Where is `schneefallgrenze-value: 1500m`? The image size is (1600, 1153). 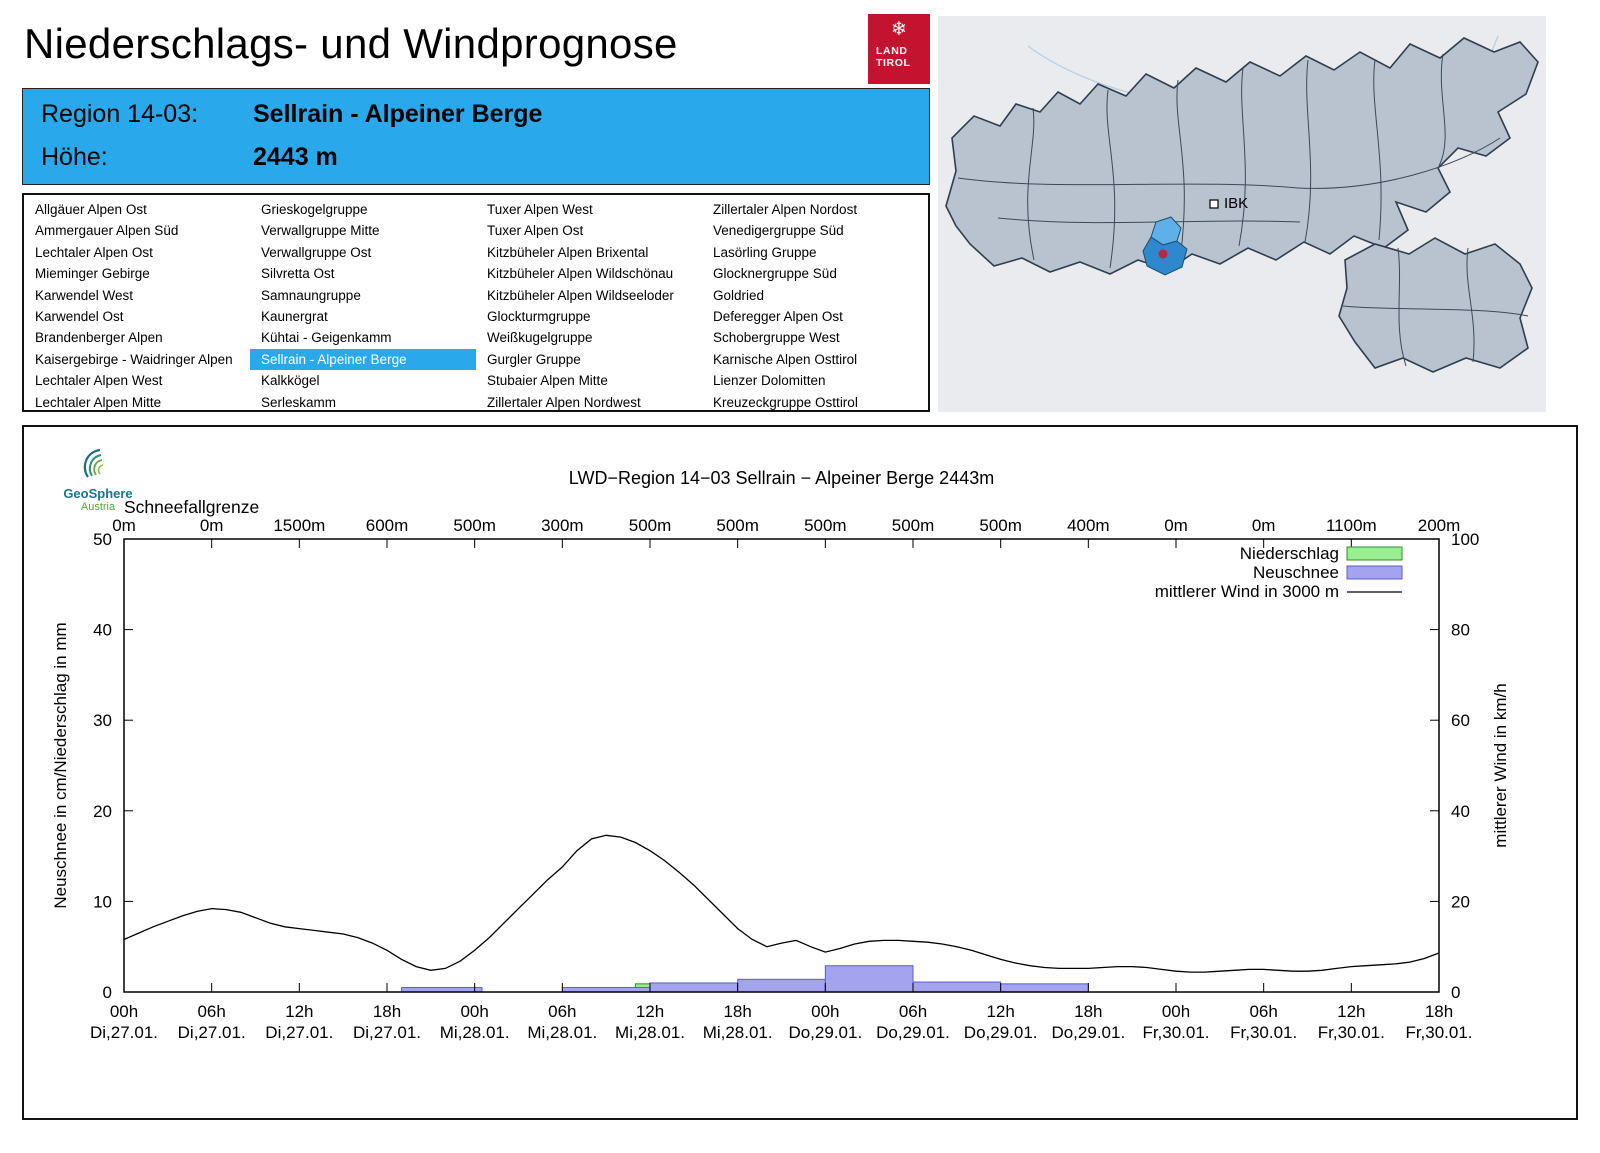
schneefallgrenze-value: 1500m is located at coordinates (299, 525).